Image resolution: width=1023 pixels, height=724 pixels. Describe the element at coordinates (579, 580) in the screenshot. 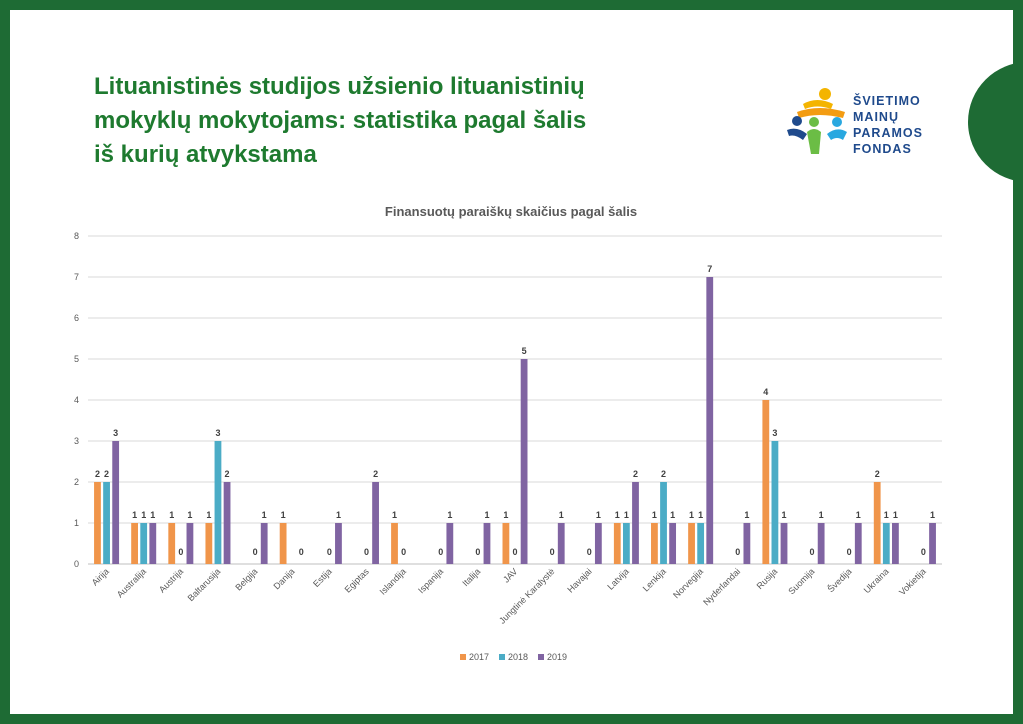

I see `x-tick-label: Havajai` at that location.